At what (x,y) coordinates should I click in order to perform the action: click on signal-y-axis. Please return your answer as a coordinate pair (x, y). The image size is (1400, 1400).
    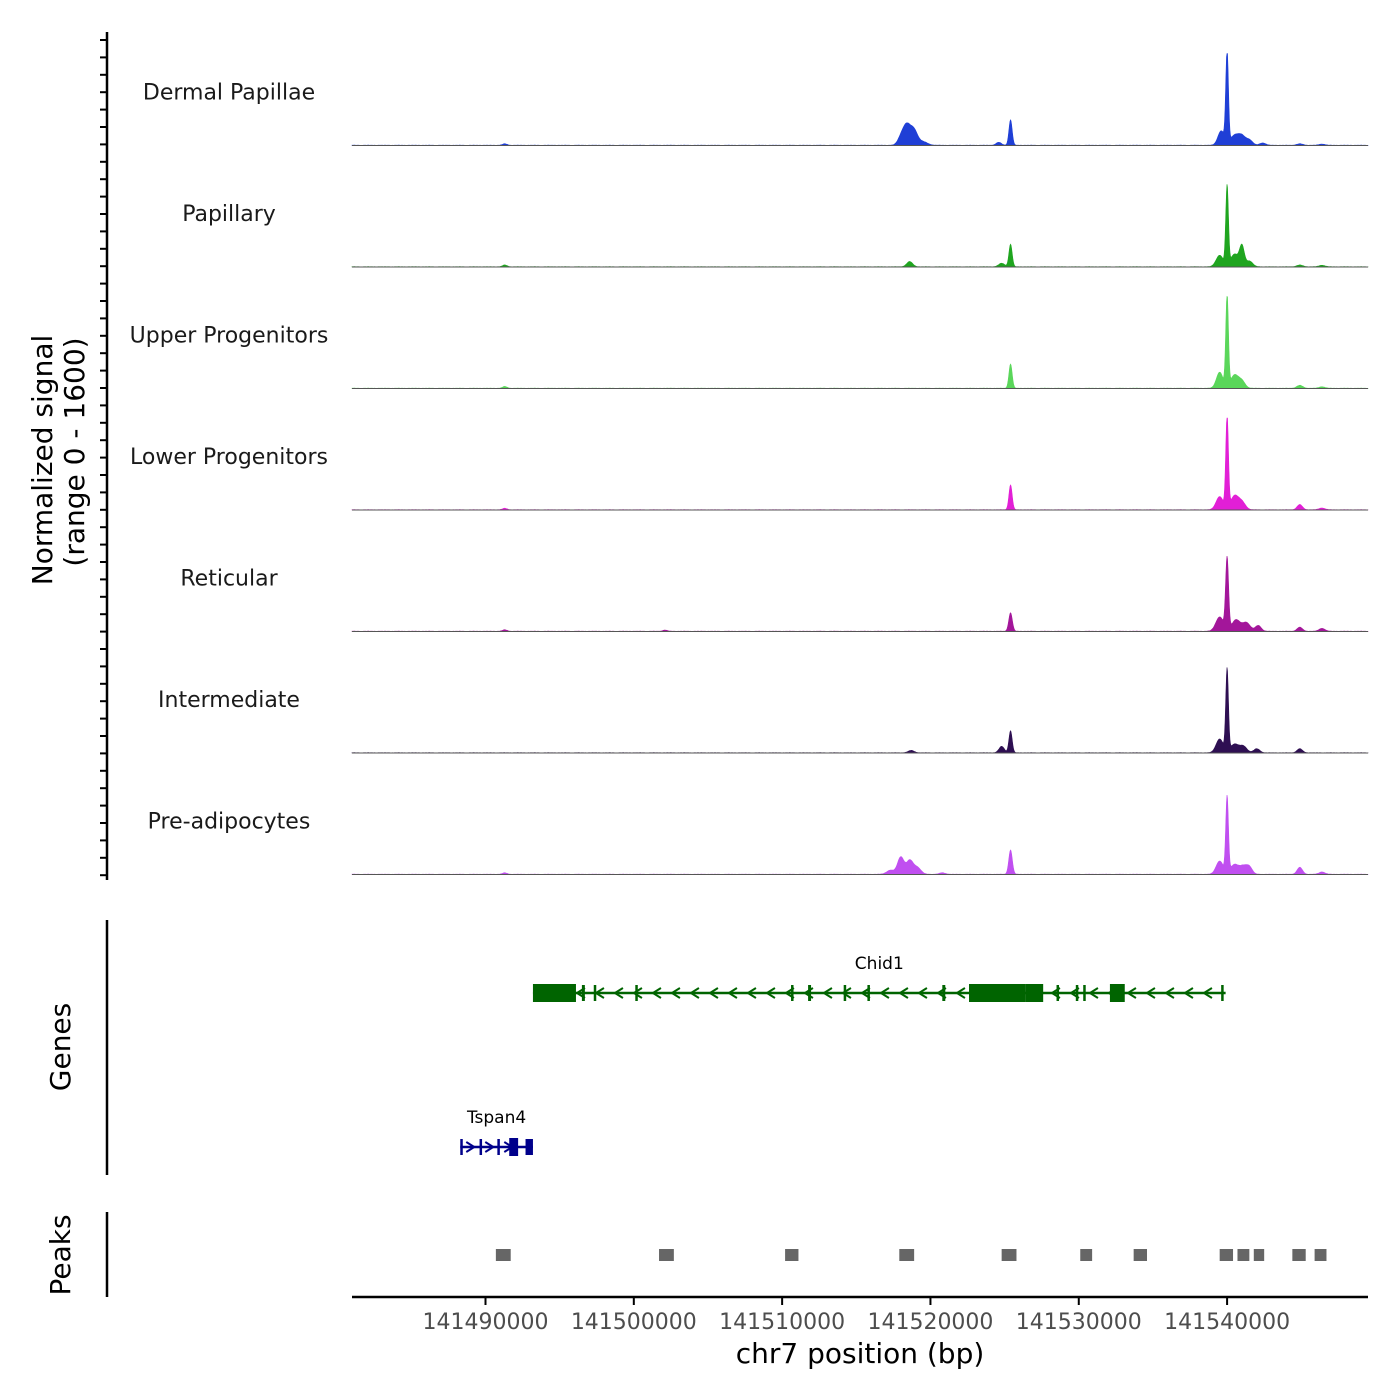
    Looking at the image, I should click on (104, 456).